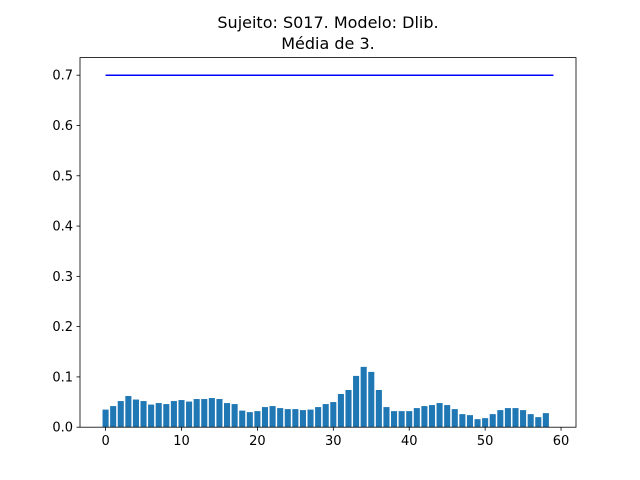 Image resolution: width=640 pixels, height=480 pixels. I want to click on y-tick-label: 0.0, so click(62, 428).